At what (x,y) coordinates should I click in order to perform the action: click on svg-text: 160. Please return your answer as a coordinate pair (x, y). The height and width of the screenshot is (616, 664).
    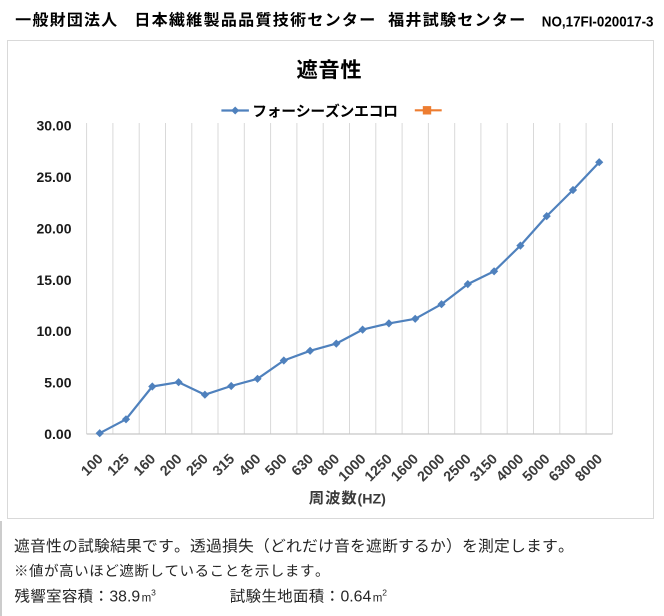
    Looking at the image, I should click on (145, 465).